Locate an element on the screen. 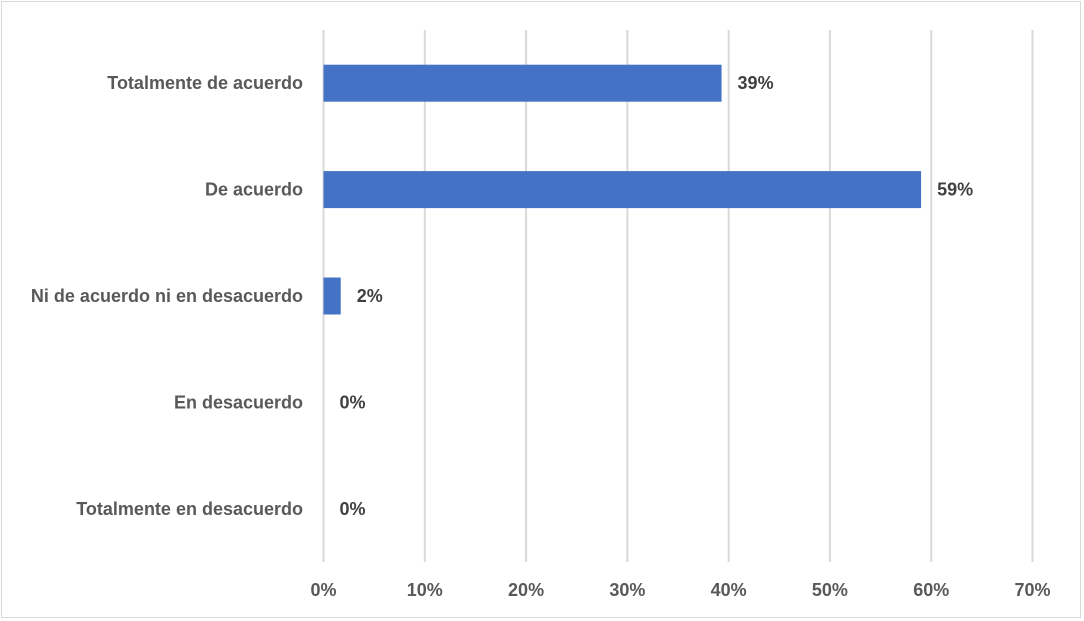 The width and height of the screenshot is (1084, 621). x-tick-label: 30% is located at coordinates (627, 590).